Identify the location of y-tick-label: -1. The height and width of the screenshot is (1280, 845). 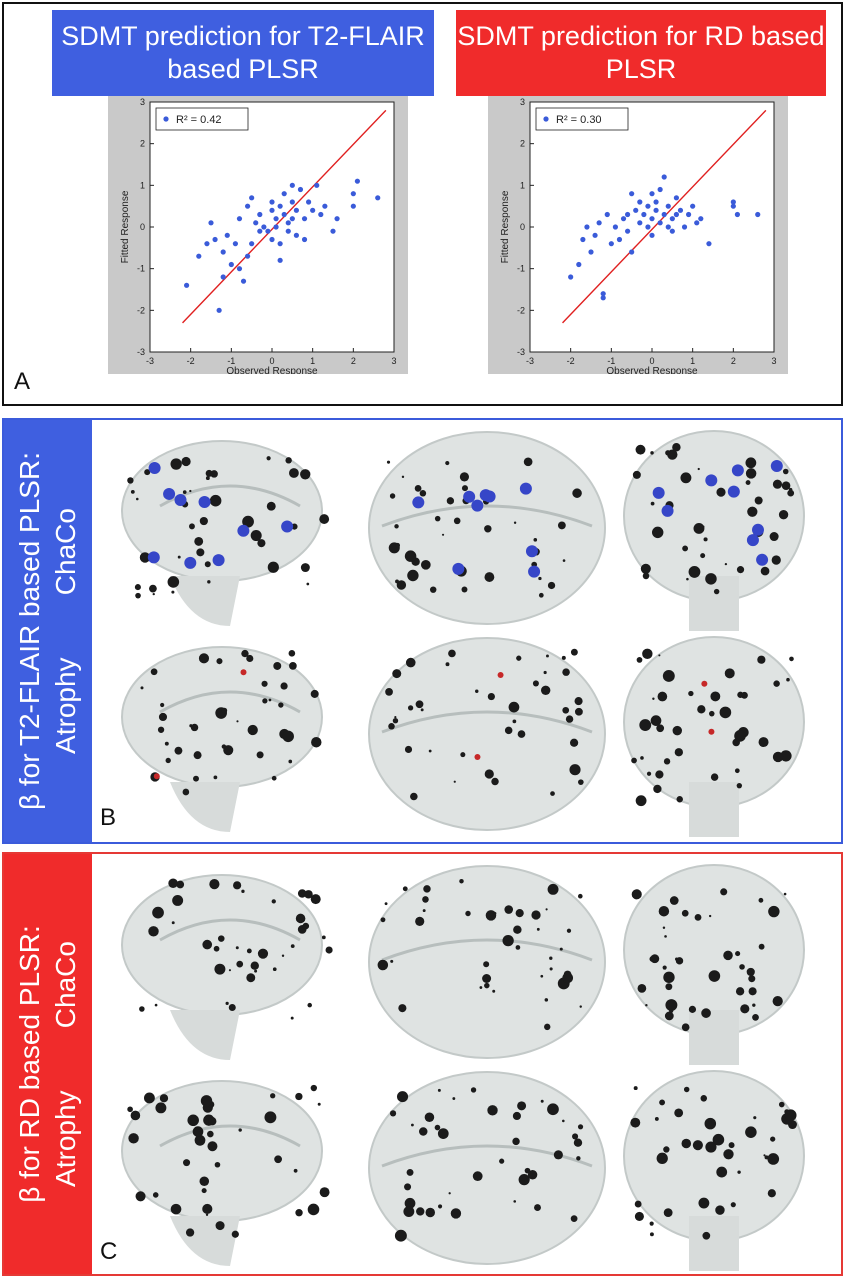
(521, 269).